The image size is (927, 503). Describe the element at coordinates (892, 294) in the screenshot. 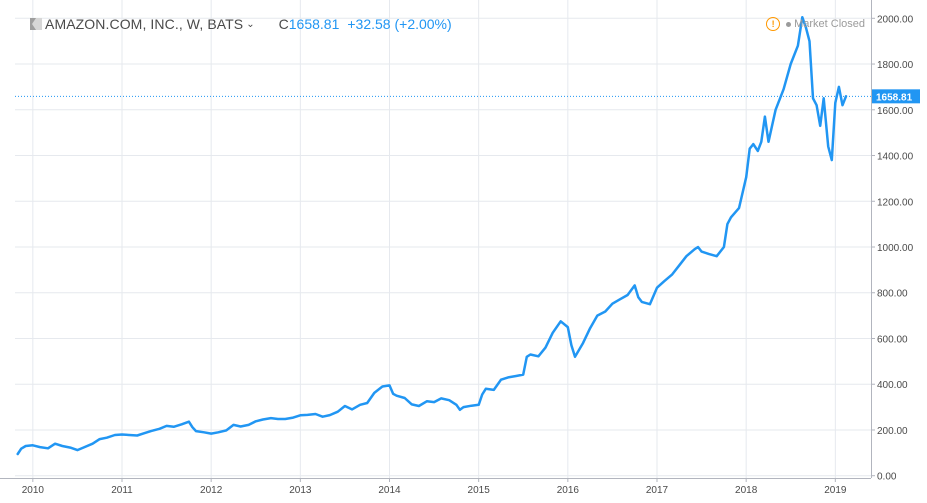

I see `y-tick-label: 800.00` at that location.